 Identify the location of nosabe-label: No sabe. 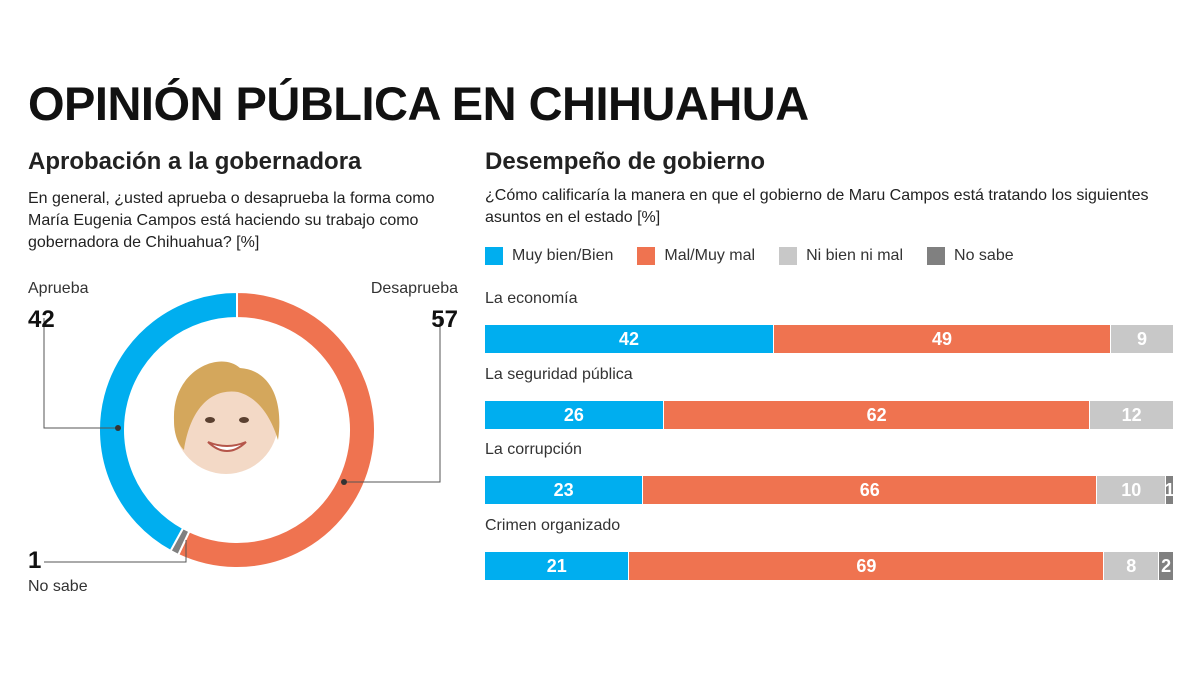
(58, 586).